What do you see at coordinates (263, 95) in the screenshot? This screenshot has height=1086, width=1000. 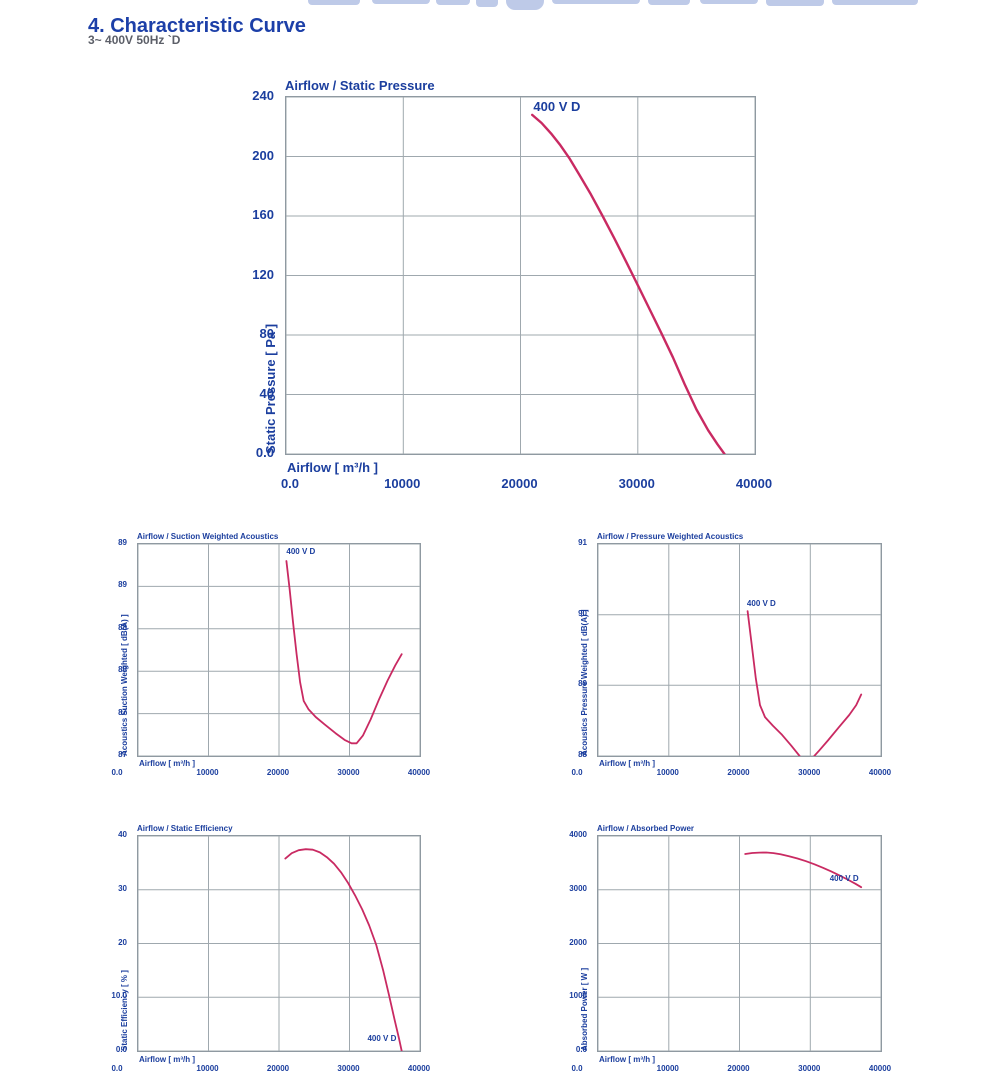 I see `y-tick-label: 240` at bounding box center [263, 95].